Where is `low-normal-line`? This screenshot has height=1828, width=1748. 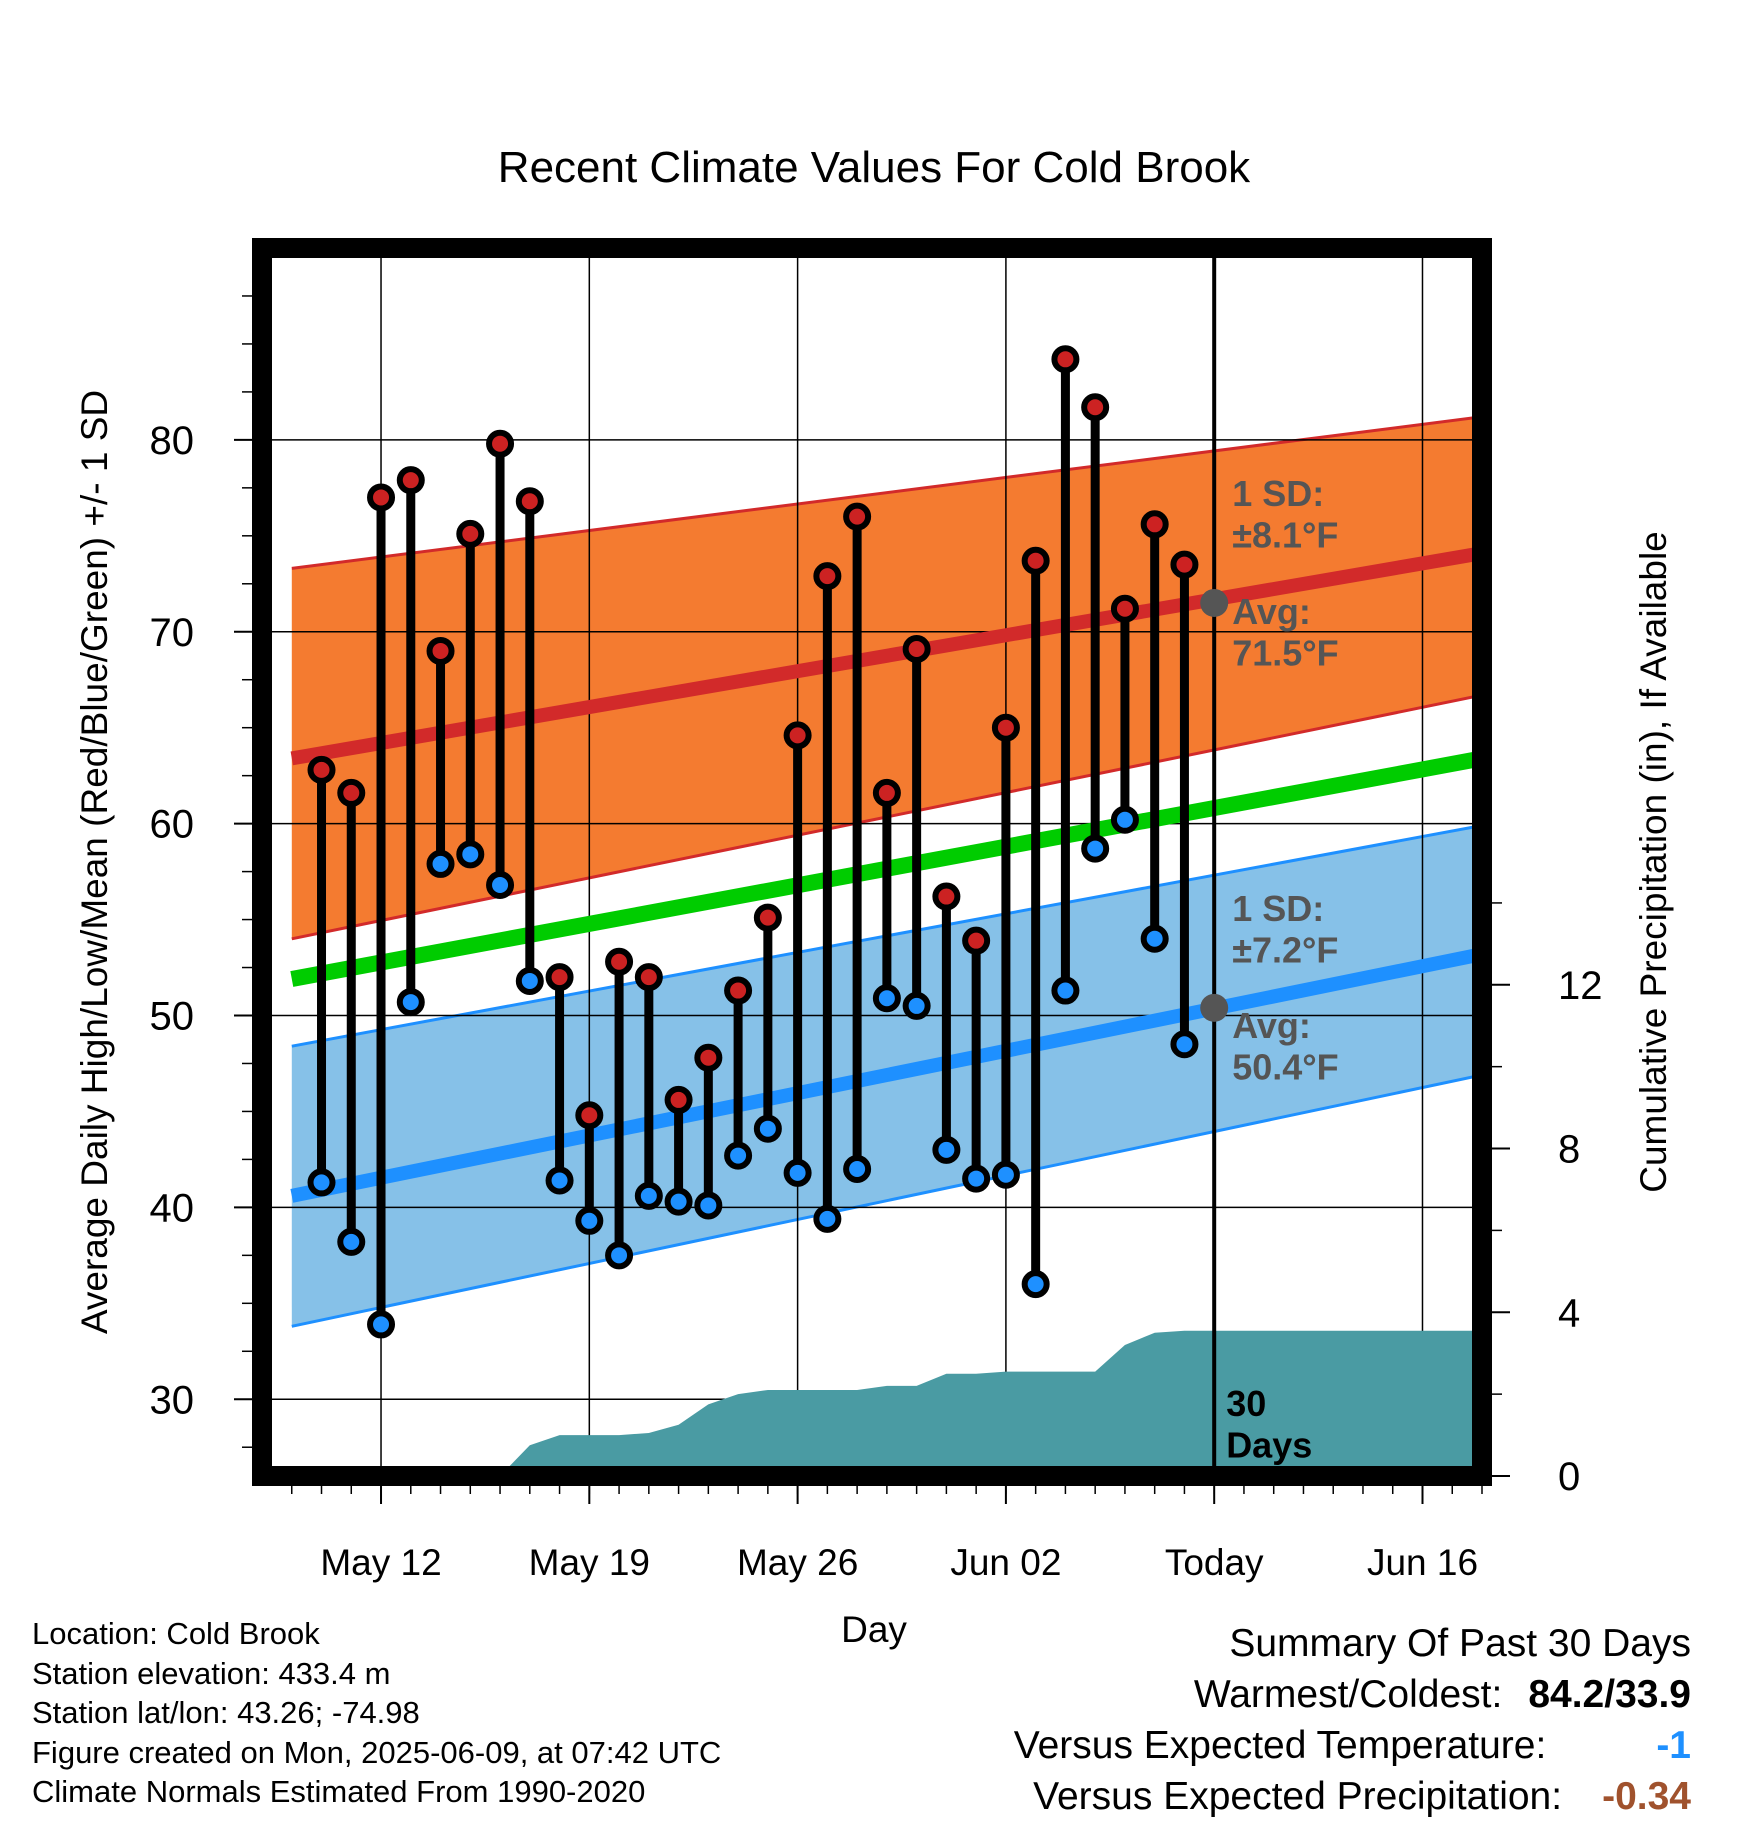 low-normal-line is located at coordinates (886, 1075).